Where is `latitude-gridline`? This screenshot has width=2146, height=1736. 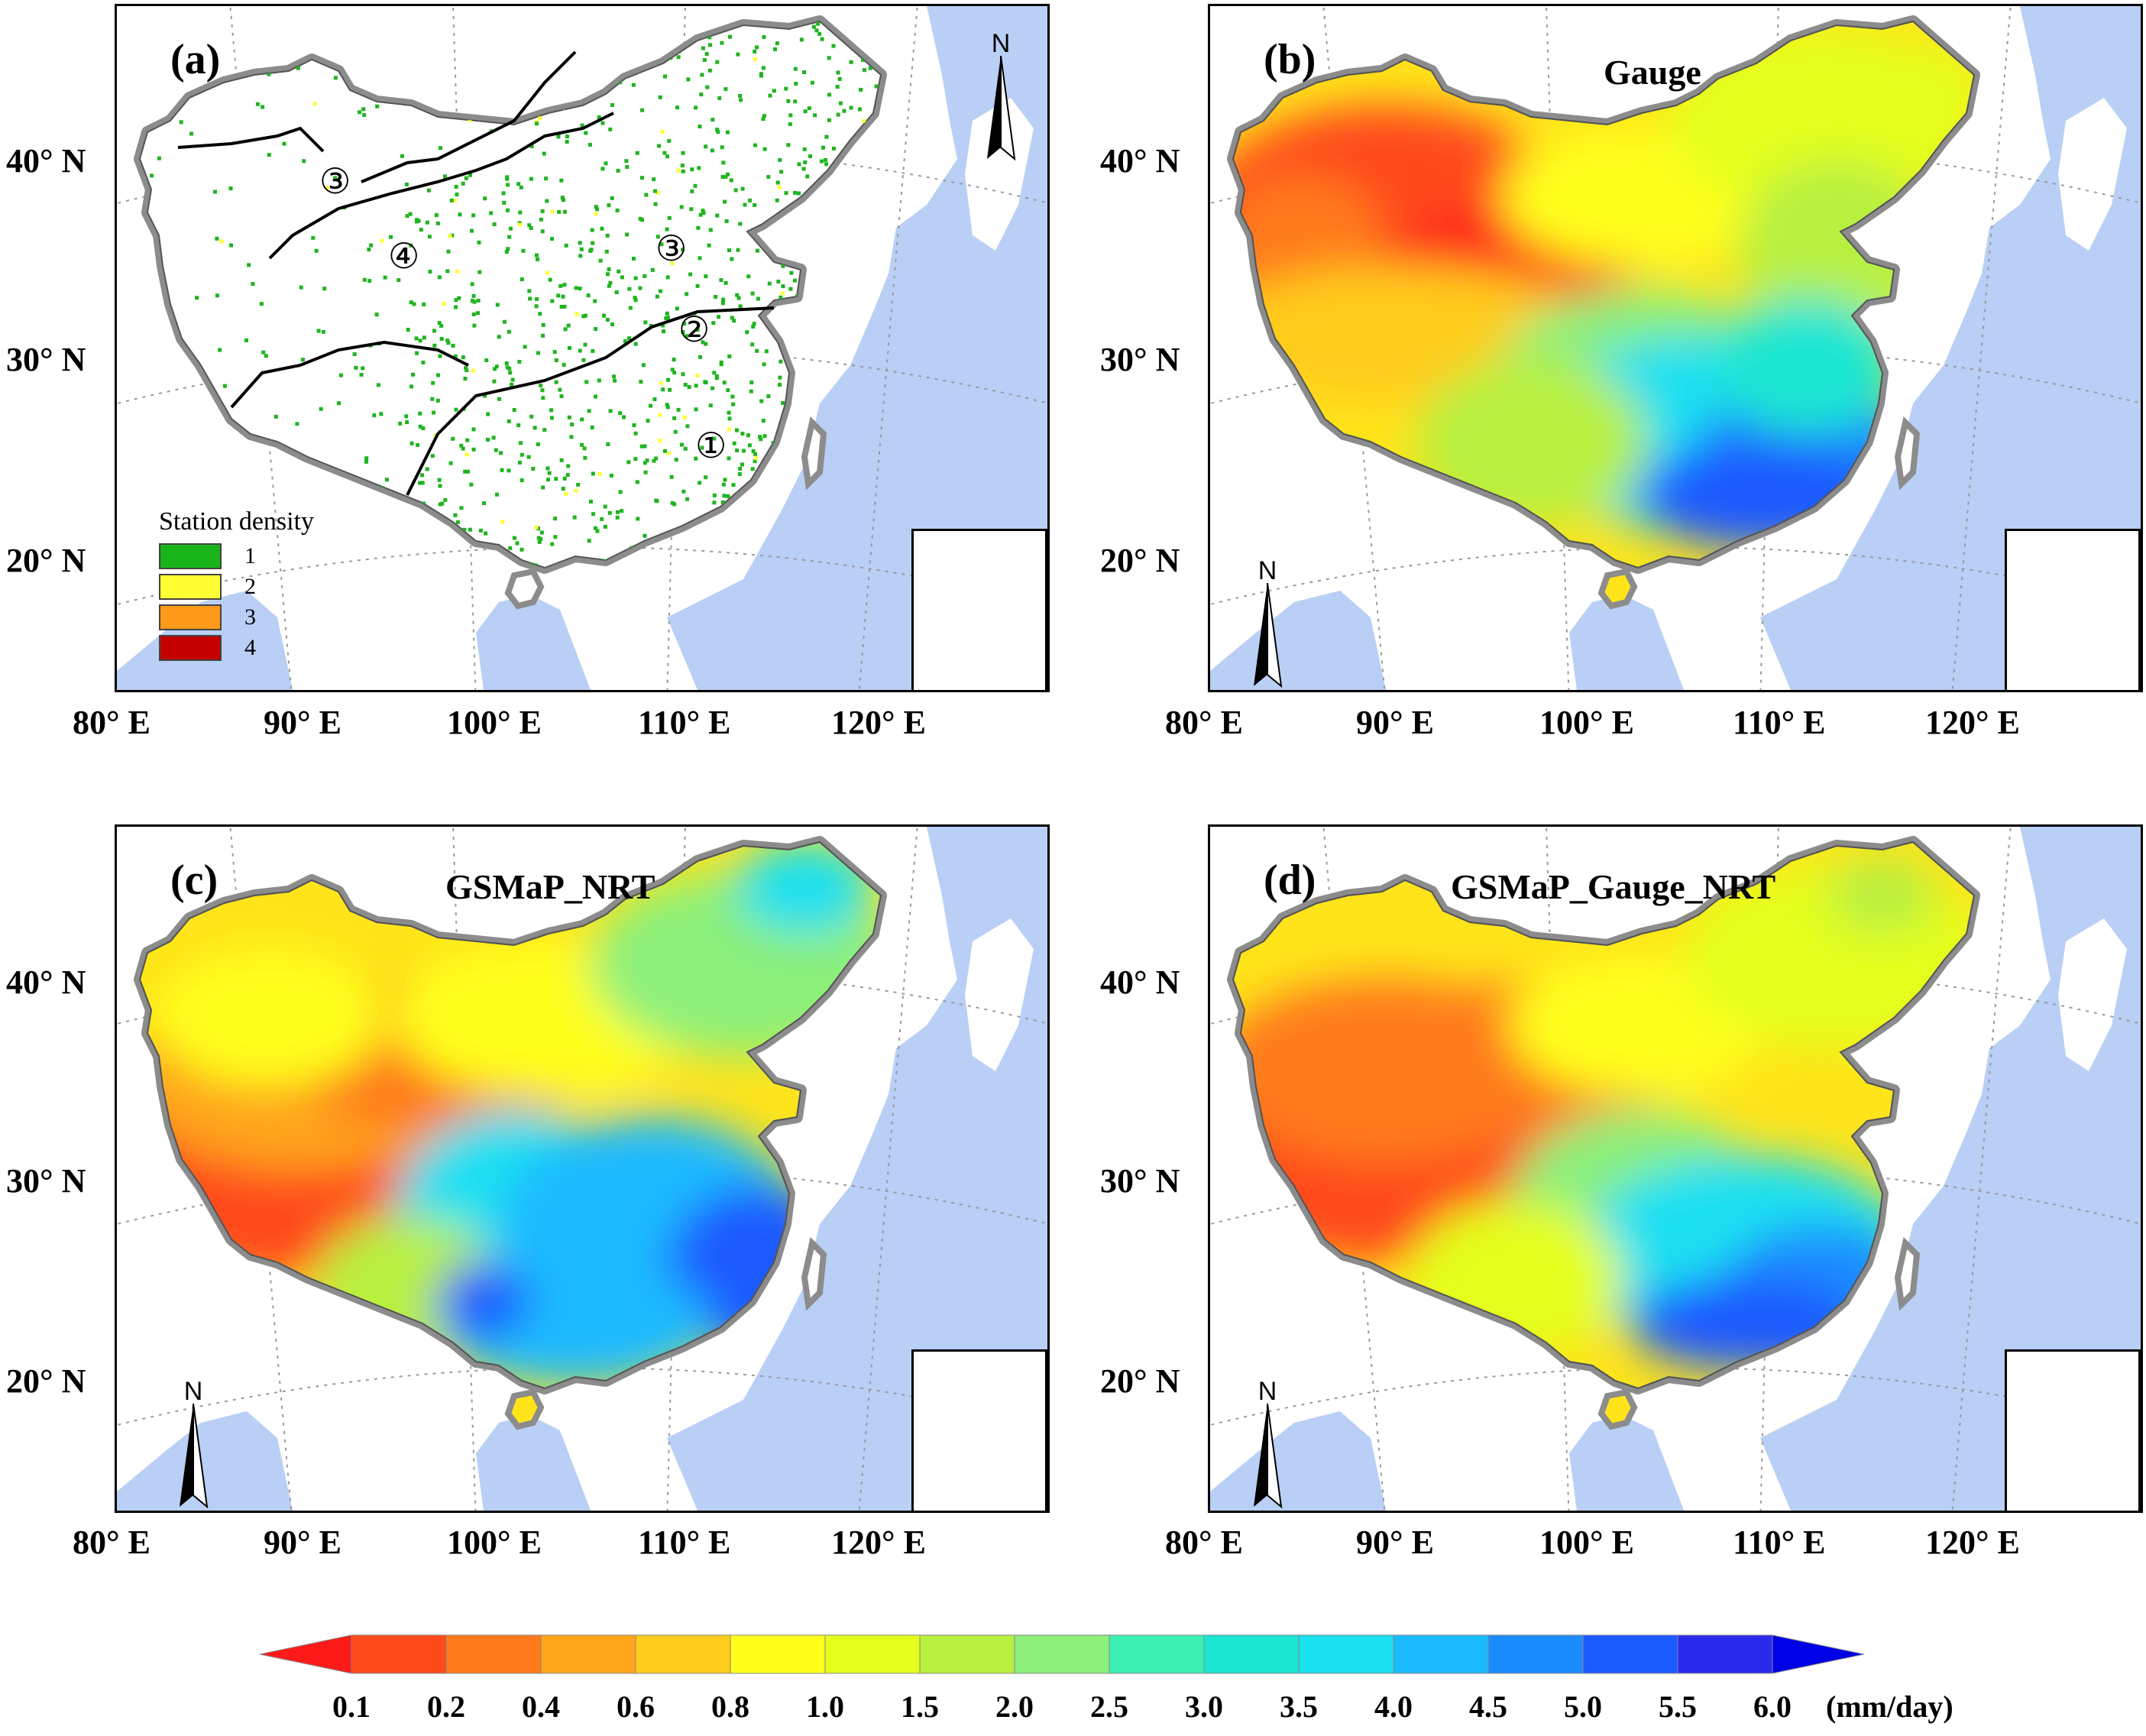 latitude-gridline is located at coordinates (1676, 576).